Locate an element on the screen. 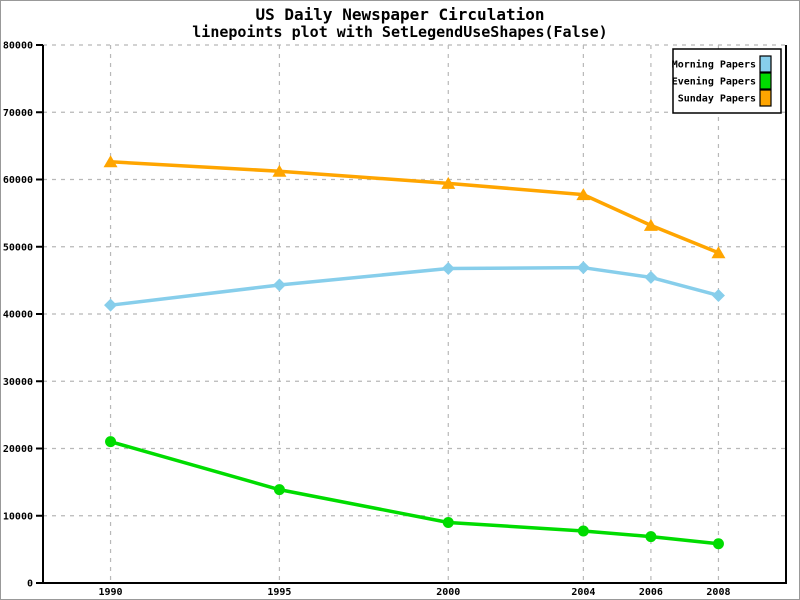  chart-title: US Daily Newspaper Circulation is located at coordinates (400, 14).